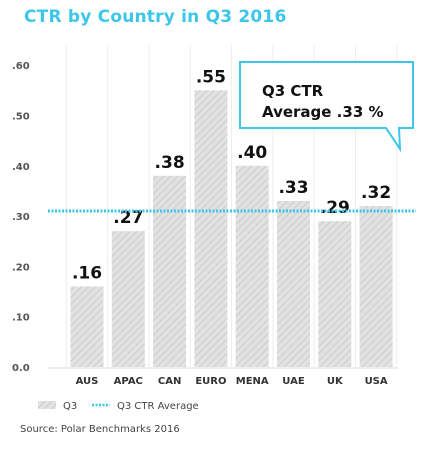 The image size is (439, 449). What do you see at coordinates (170, 163) in the screenshot?
I see `data-label: .38` at bounding box center [170, 163].